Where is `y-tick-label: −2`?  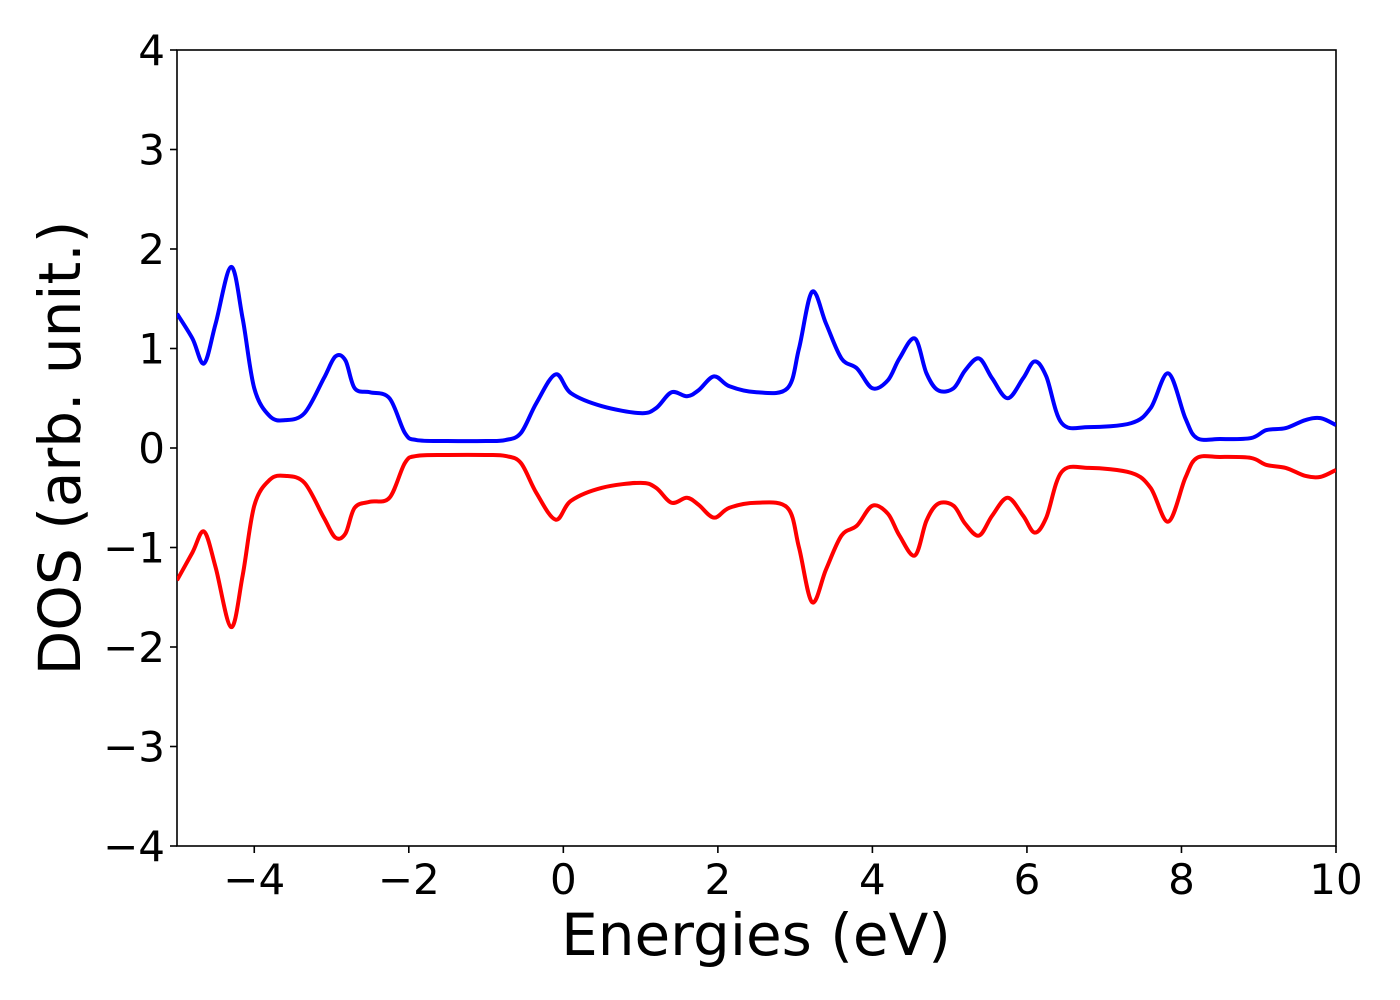 y-tick-label: −2 is located at coordinates (134, 647).